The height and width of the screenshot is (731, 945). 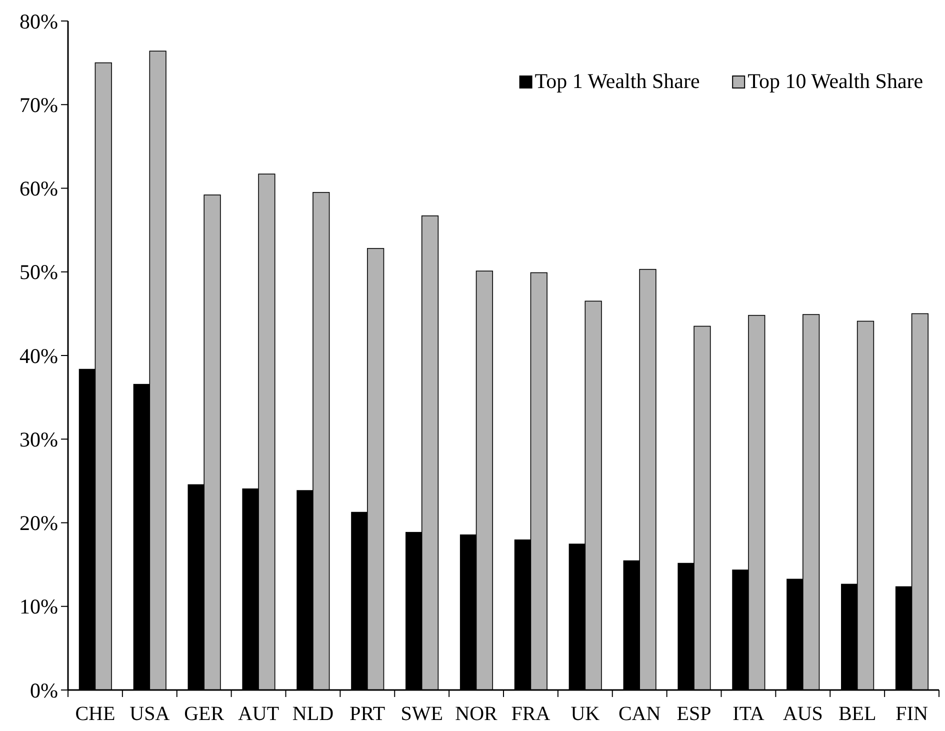 I want to click on x-tick-label: NOR, so click(x=476, y=714).